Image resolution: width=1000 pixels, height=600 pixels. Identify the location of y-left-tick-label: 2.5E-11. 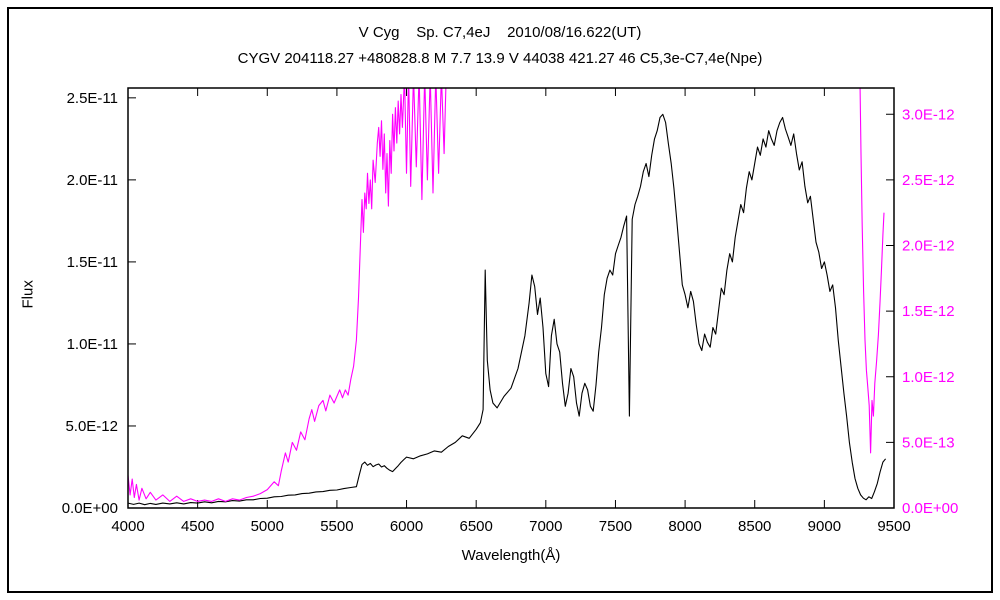
(92, 98).